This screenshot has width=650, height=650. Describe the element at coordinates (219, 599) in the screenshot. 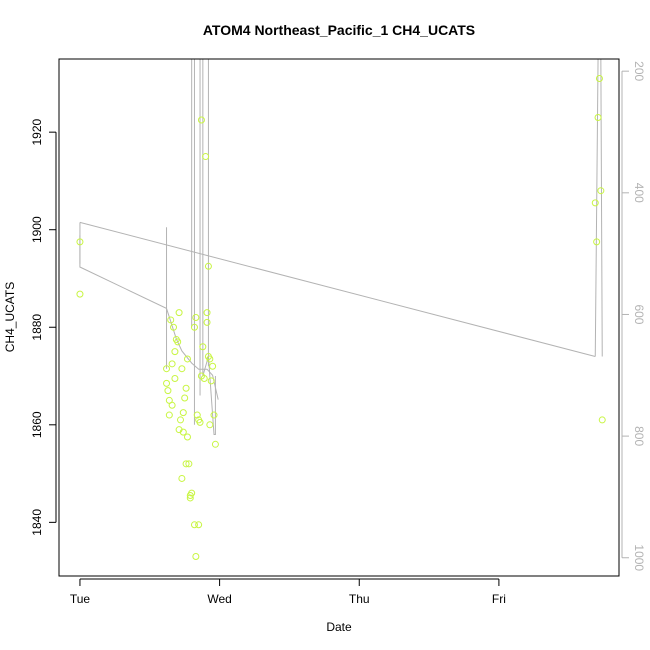

I see `x-tick-label: Wed` at that location.